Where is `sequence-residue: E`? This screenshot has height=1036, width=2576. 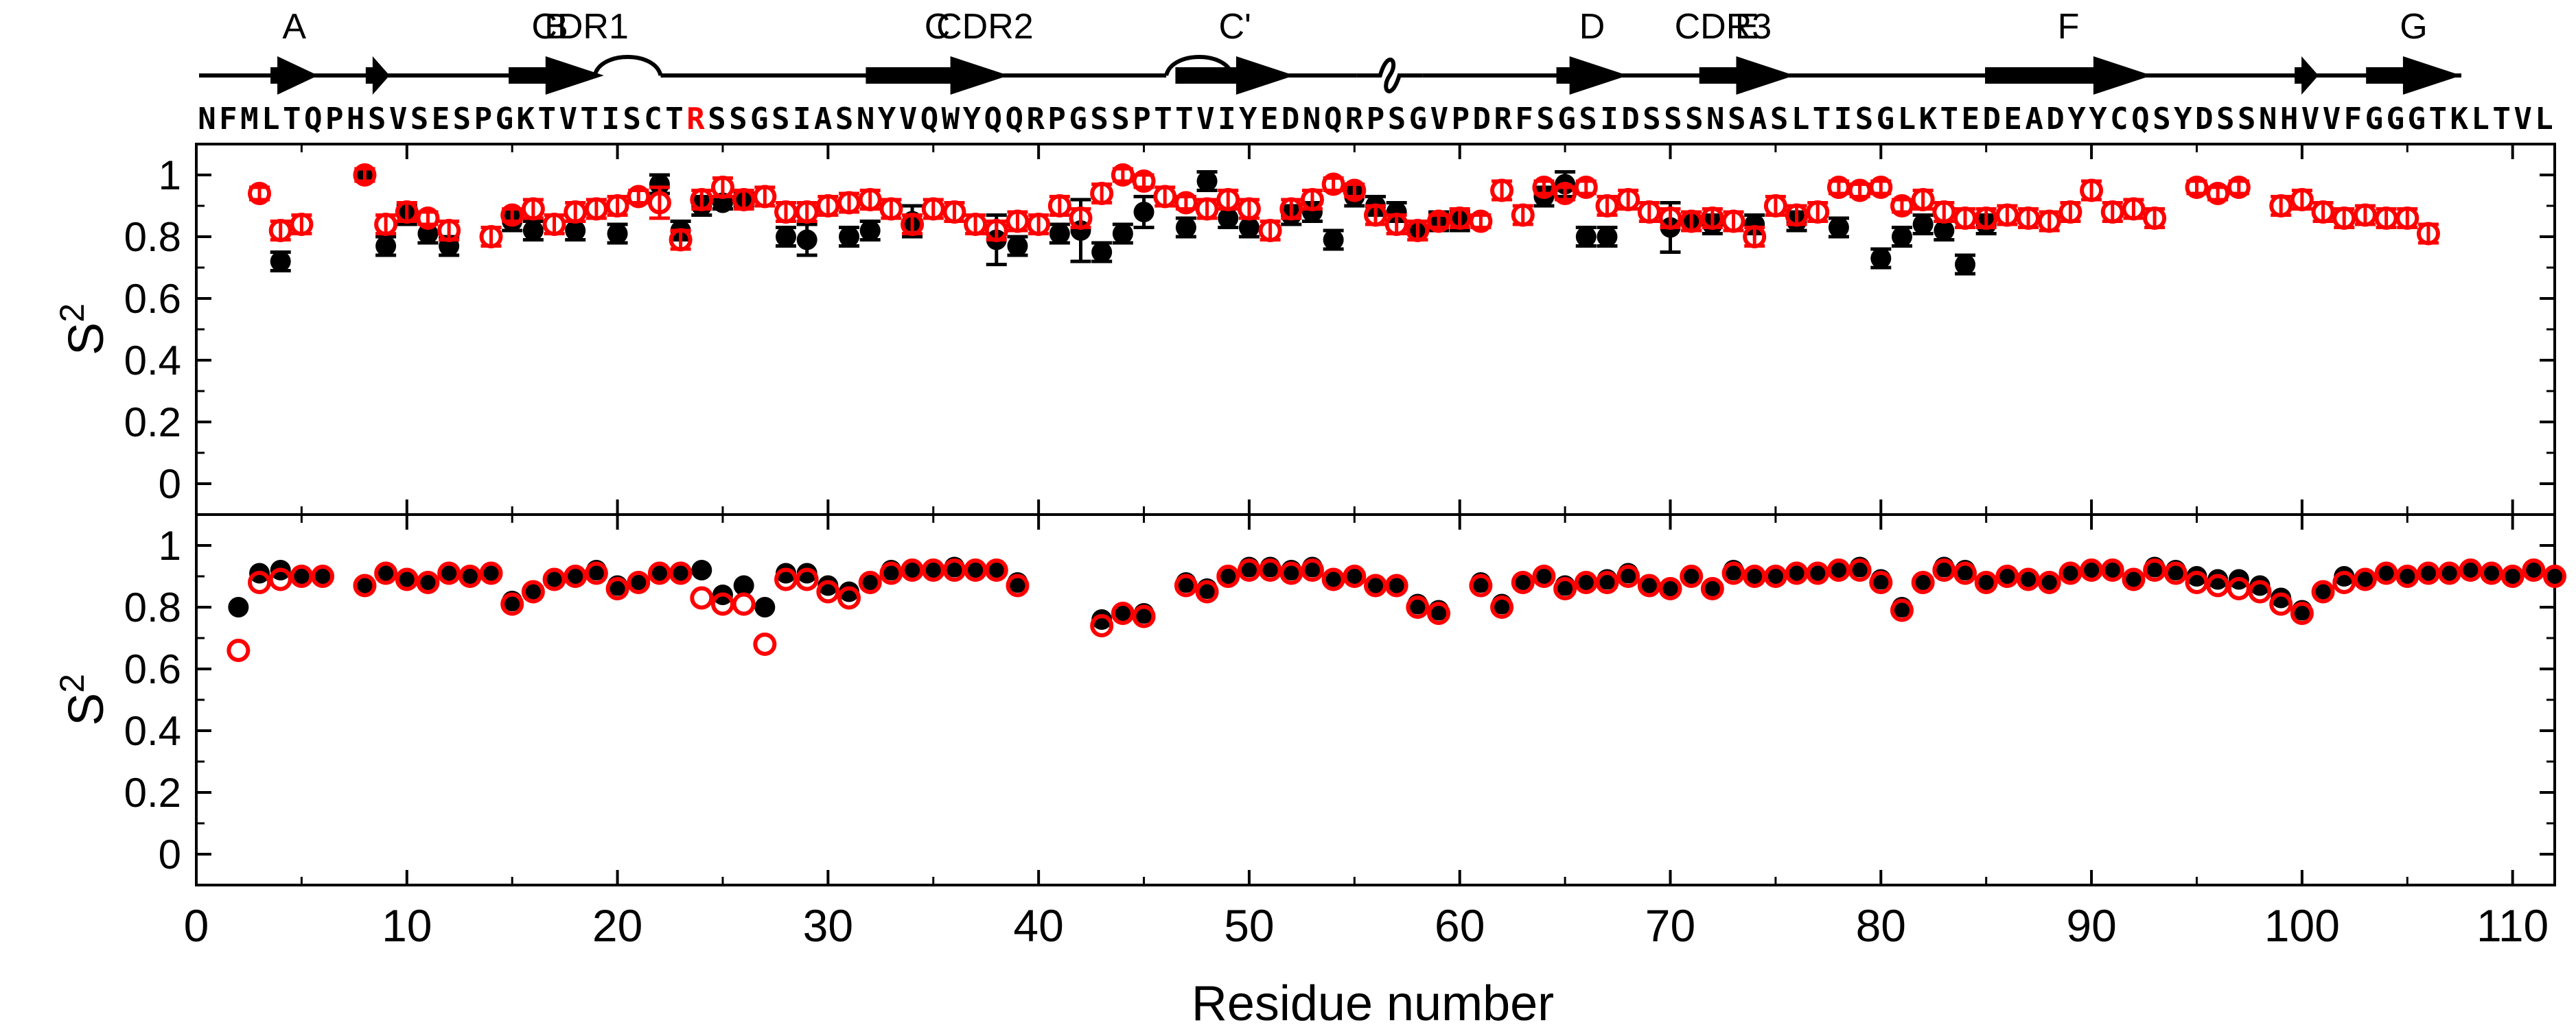 sequence-residue: E is located at coordinates (1970, 119).